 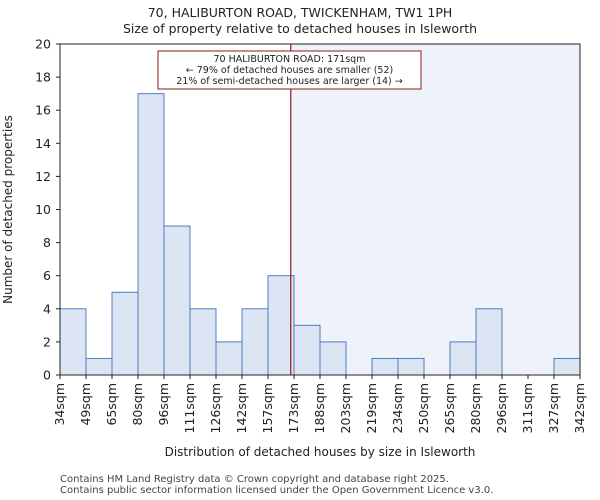 What do you see at coordinates (463, 358) in the screenshot?
I see `bar-265sqm` at bounding box center [463, 358].